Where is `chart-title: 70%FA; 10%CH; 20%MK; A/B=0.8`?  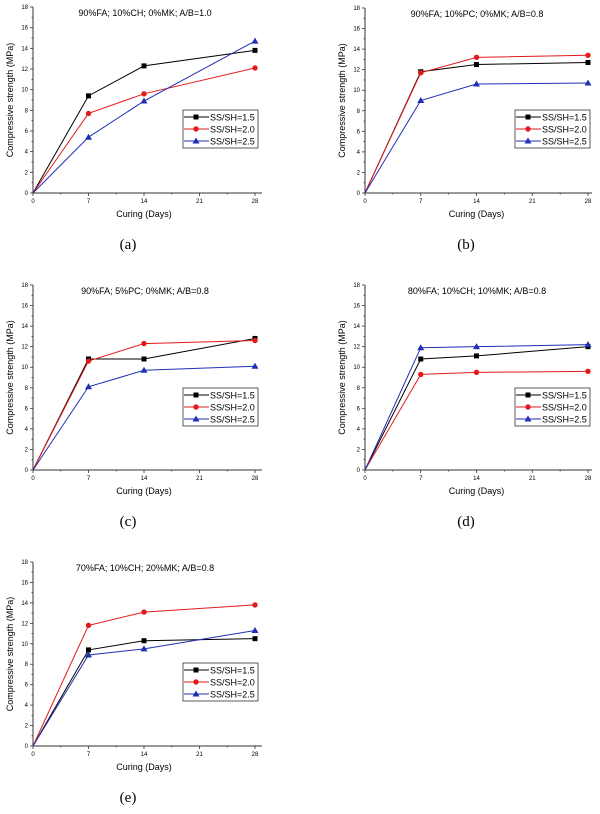
chart-title: 70%FA; 10%CH; 20%MK; A/B=0.8 is located at coordinates (145, 568).